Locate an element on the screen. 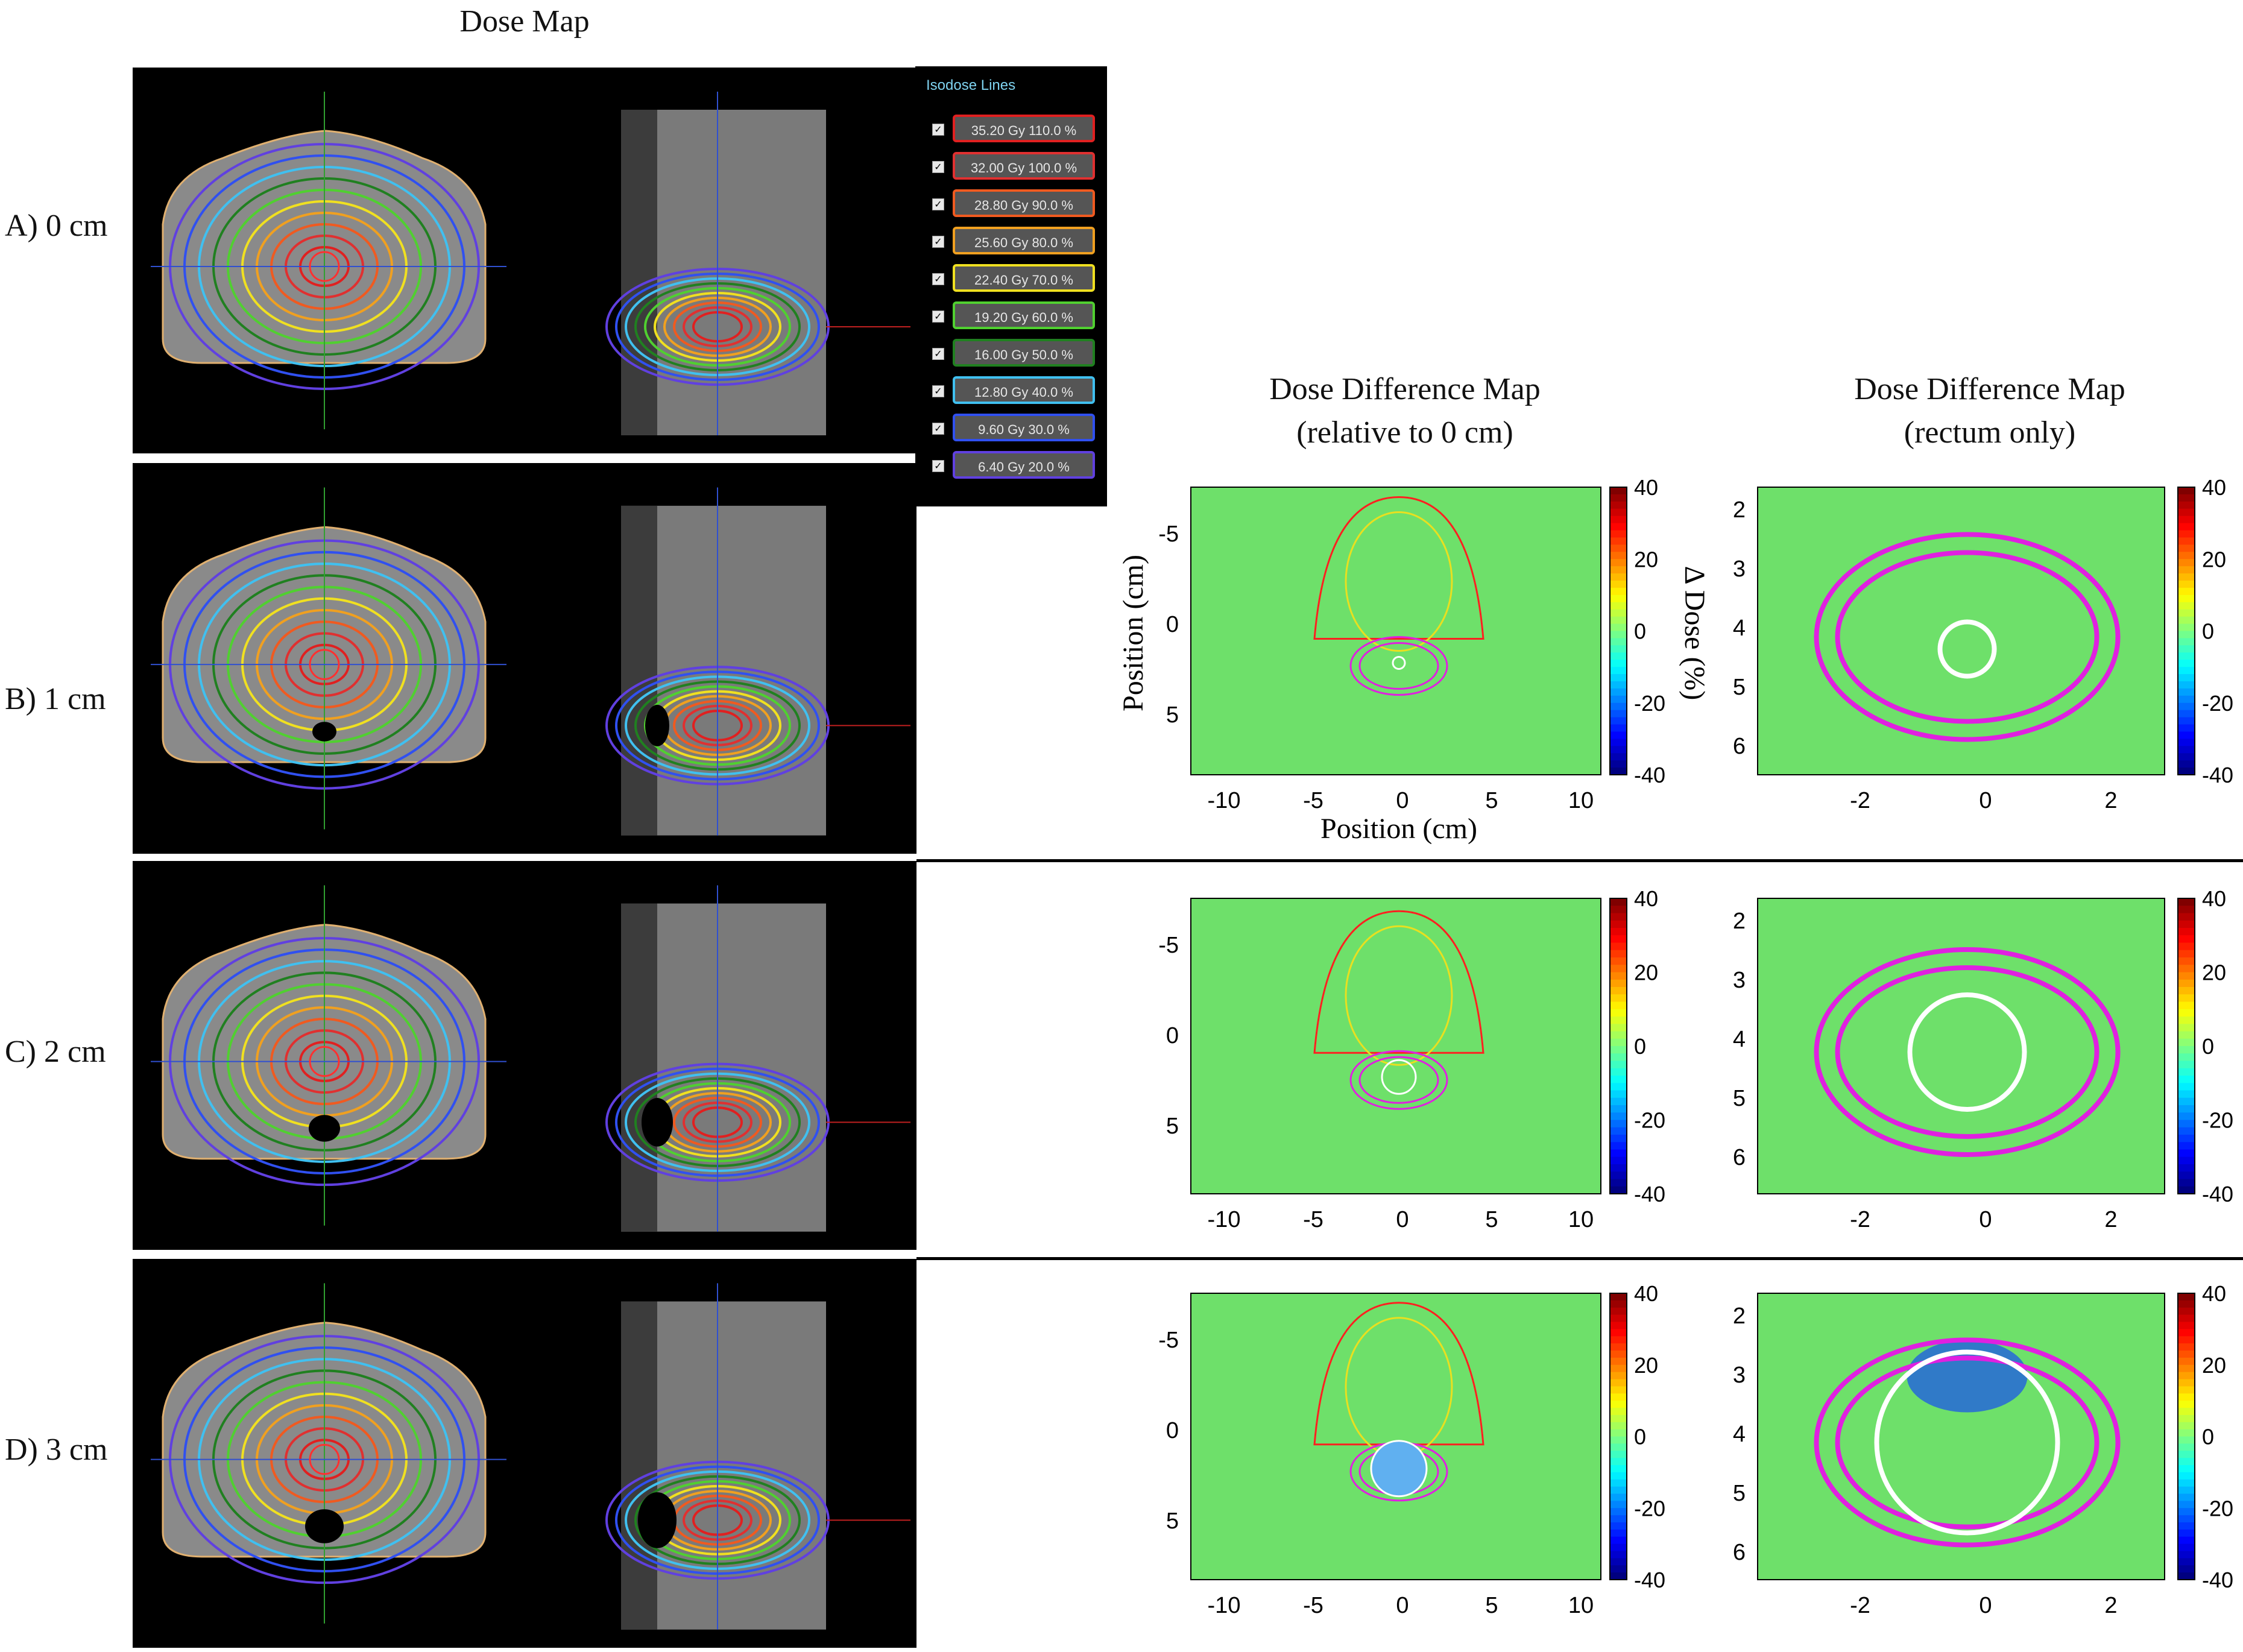 This screenshot has height=1652, width=2243. y-tick-label: 2 is located at coordinates (1739, 1316).